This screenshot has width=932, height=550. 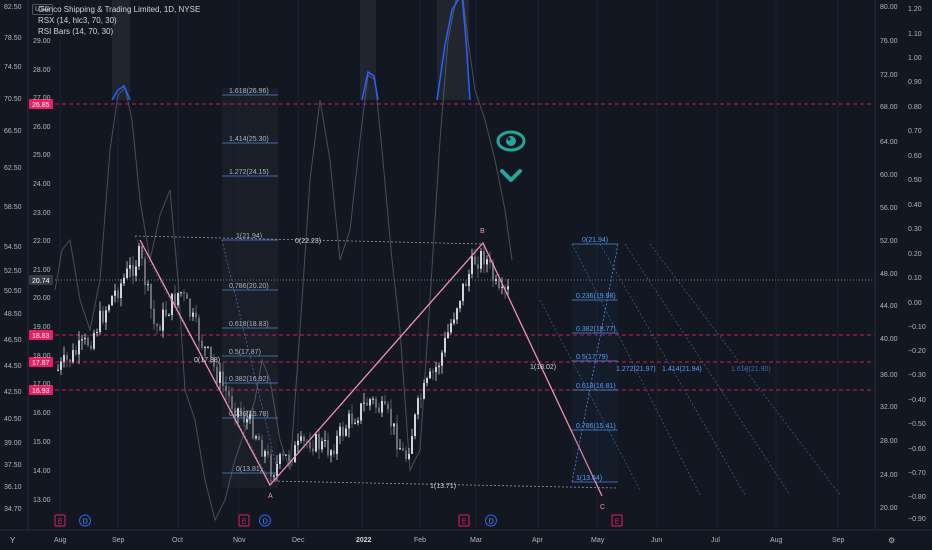 What do you see at coordinates (13, 540) in the screenshot?
I see `bottom-left-y-button: Y` at bounding box center [13, 540].